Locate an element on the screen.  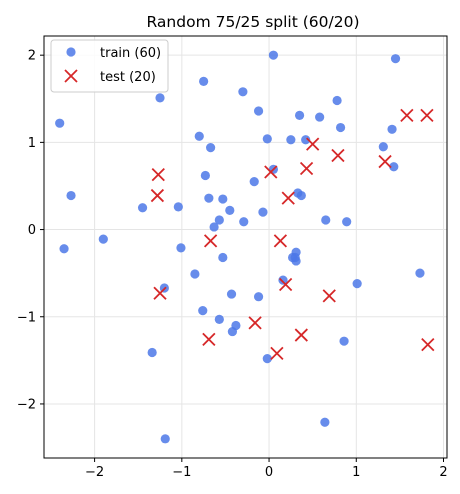
legend: train (60) test (20) is located at coordinates (109, 66).